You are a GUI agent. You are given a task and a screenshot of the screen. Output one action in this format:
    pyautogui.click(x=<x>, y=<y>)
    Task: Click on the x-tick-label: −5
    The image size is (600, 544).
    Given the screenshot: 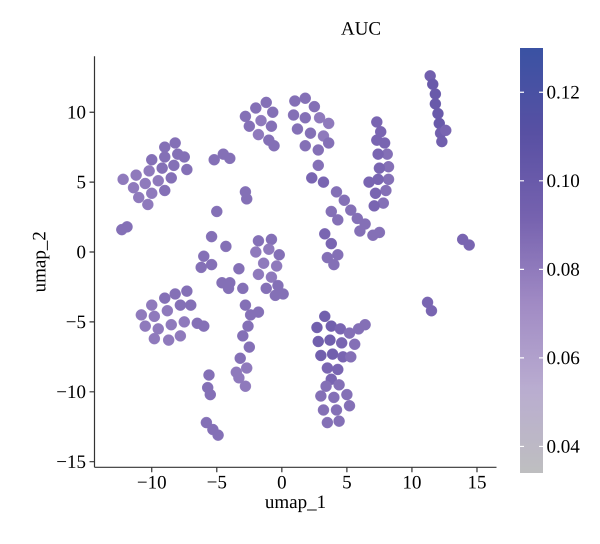 What is the action you would take?
    pyautogui.click(x=217, y=482)
    